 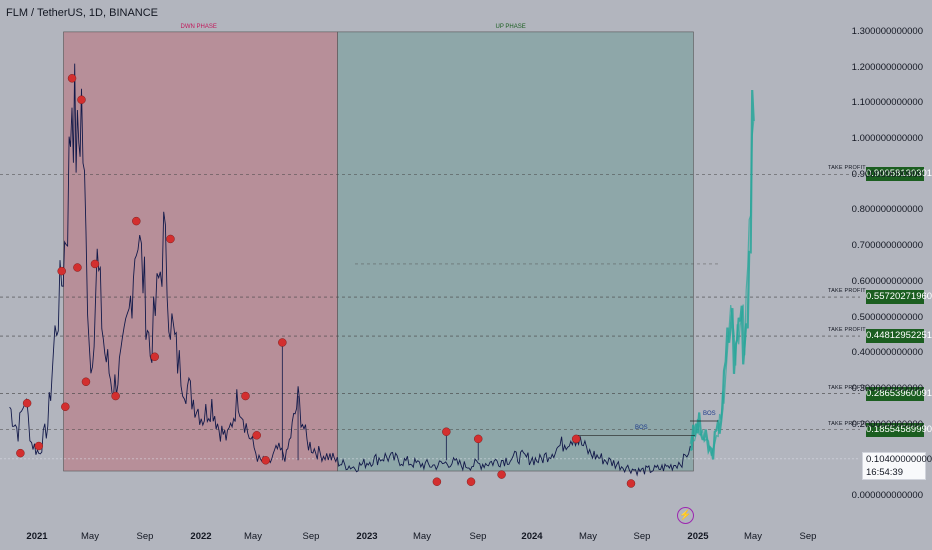 What do you see at coordinates (887, 174) in the screenshot?
I see `y-tick-label: 0.900000000000` at bounding box center [887, 174].